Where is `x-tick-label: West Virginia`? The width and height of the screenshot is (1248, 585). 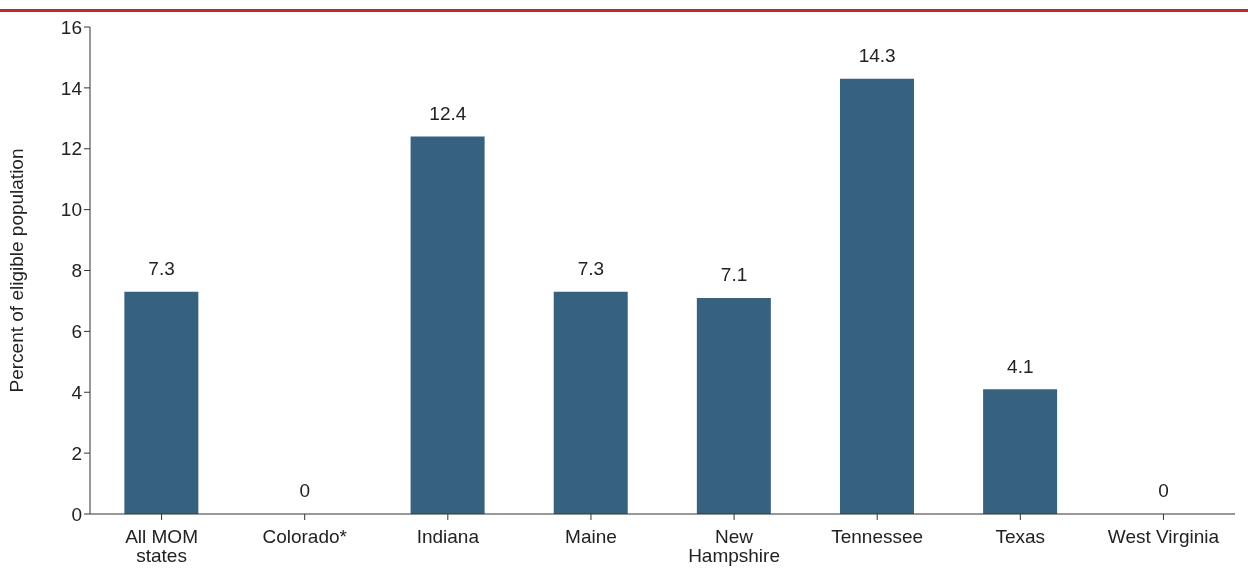
x-tick-label: West Virginia is located at coordinates (1163, 537).